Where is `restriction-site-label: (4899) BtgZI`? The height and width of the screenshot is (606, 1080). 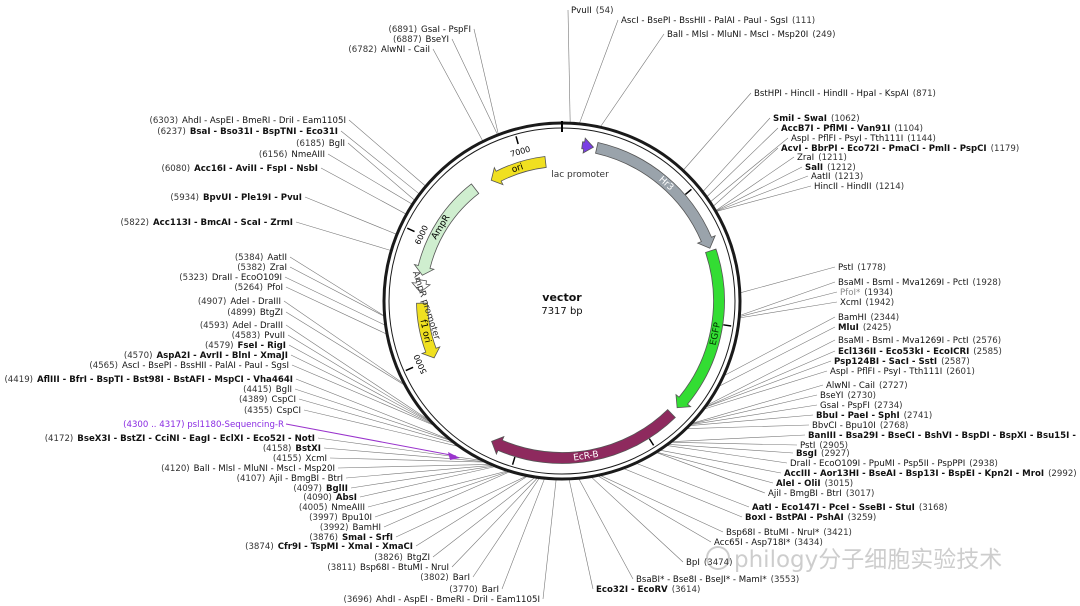 restriction-site-label: (4899) BtgZI is located at coordinates (255, 313).